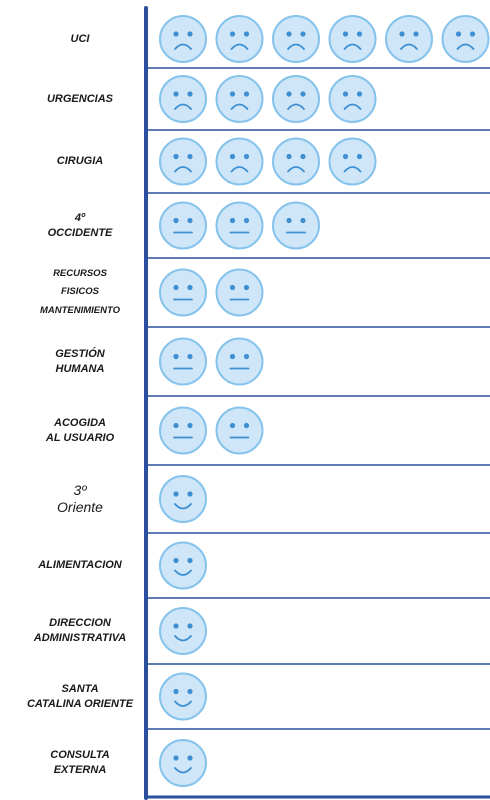 This screenshot has height=800, width=490. Describe the element at coordinates (80, 361) in the screenshot. I see `category-label: GESTIÓN HUMANA` at that location.